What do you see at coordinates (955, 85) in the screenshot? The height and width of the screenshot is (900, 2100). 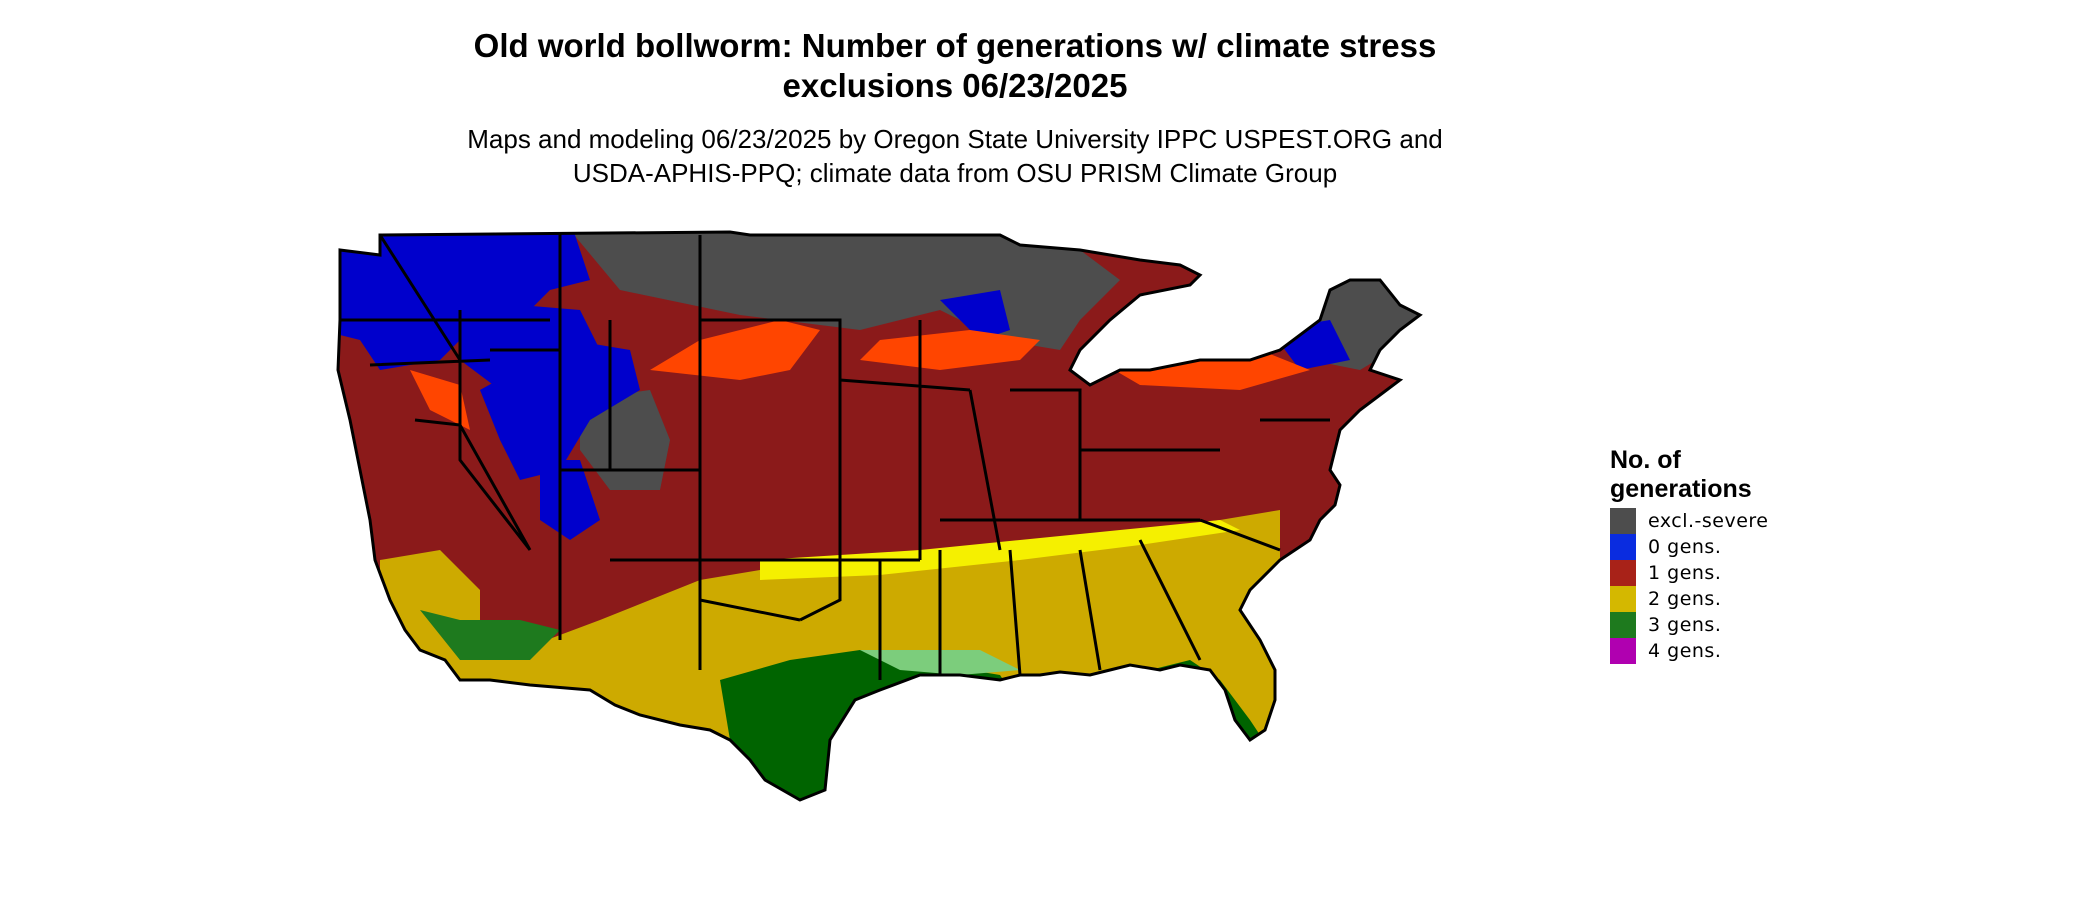 I see `map-title-line2: exclusions 06/23/2025` at bounding box center [955, 85].